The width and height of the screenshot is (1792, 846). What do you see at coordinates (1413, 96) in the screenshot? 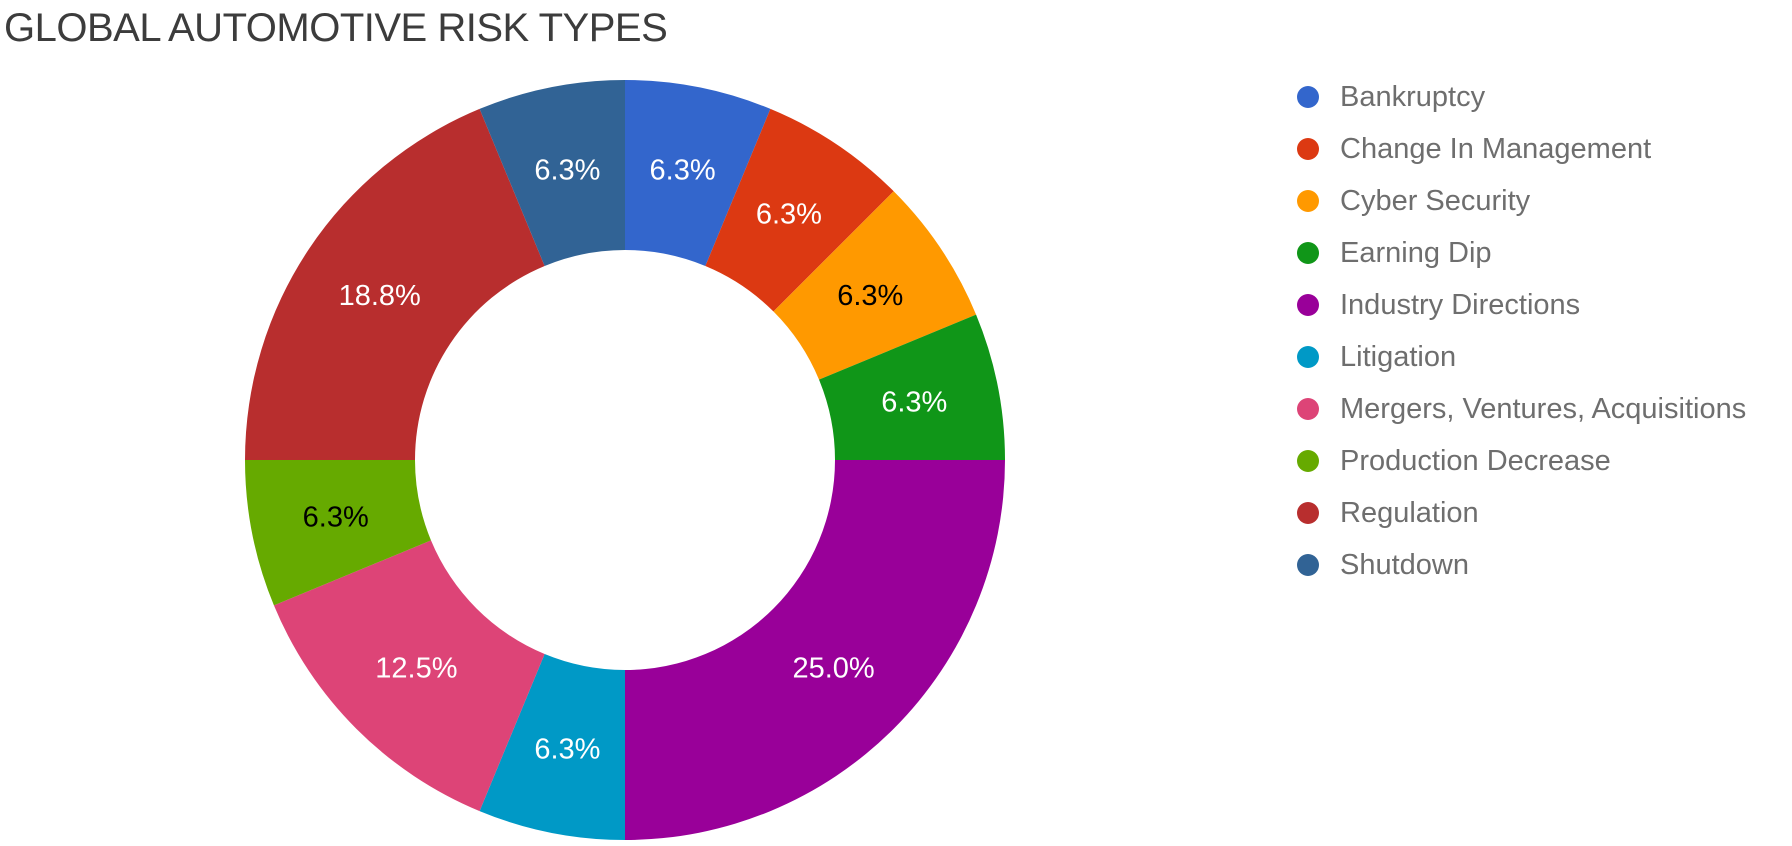
I see `legend-label: Bankruptcy` at bounding box center [1413, 96].